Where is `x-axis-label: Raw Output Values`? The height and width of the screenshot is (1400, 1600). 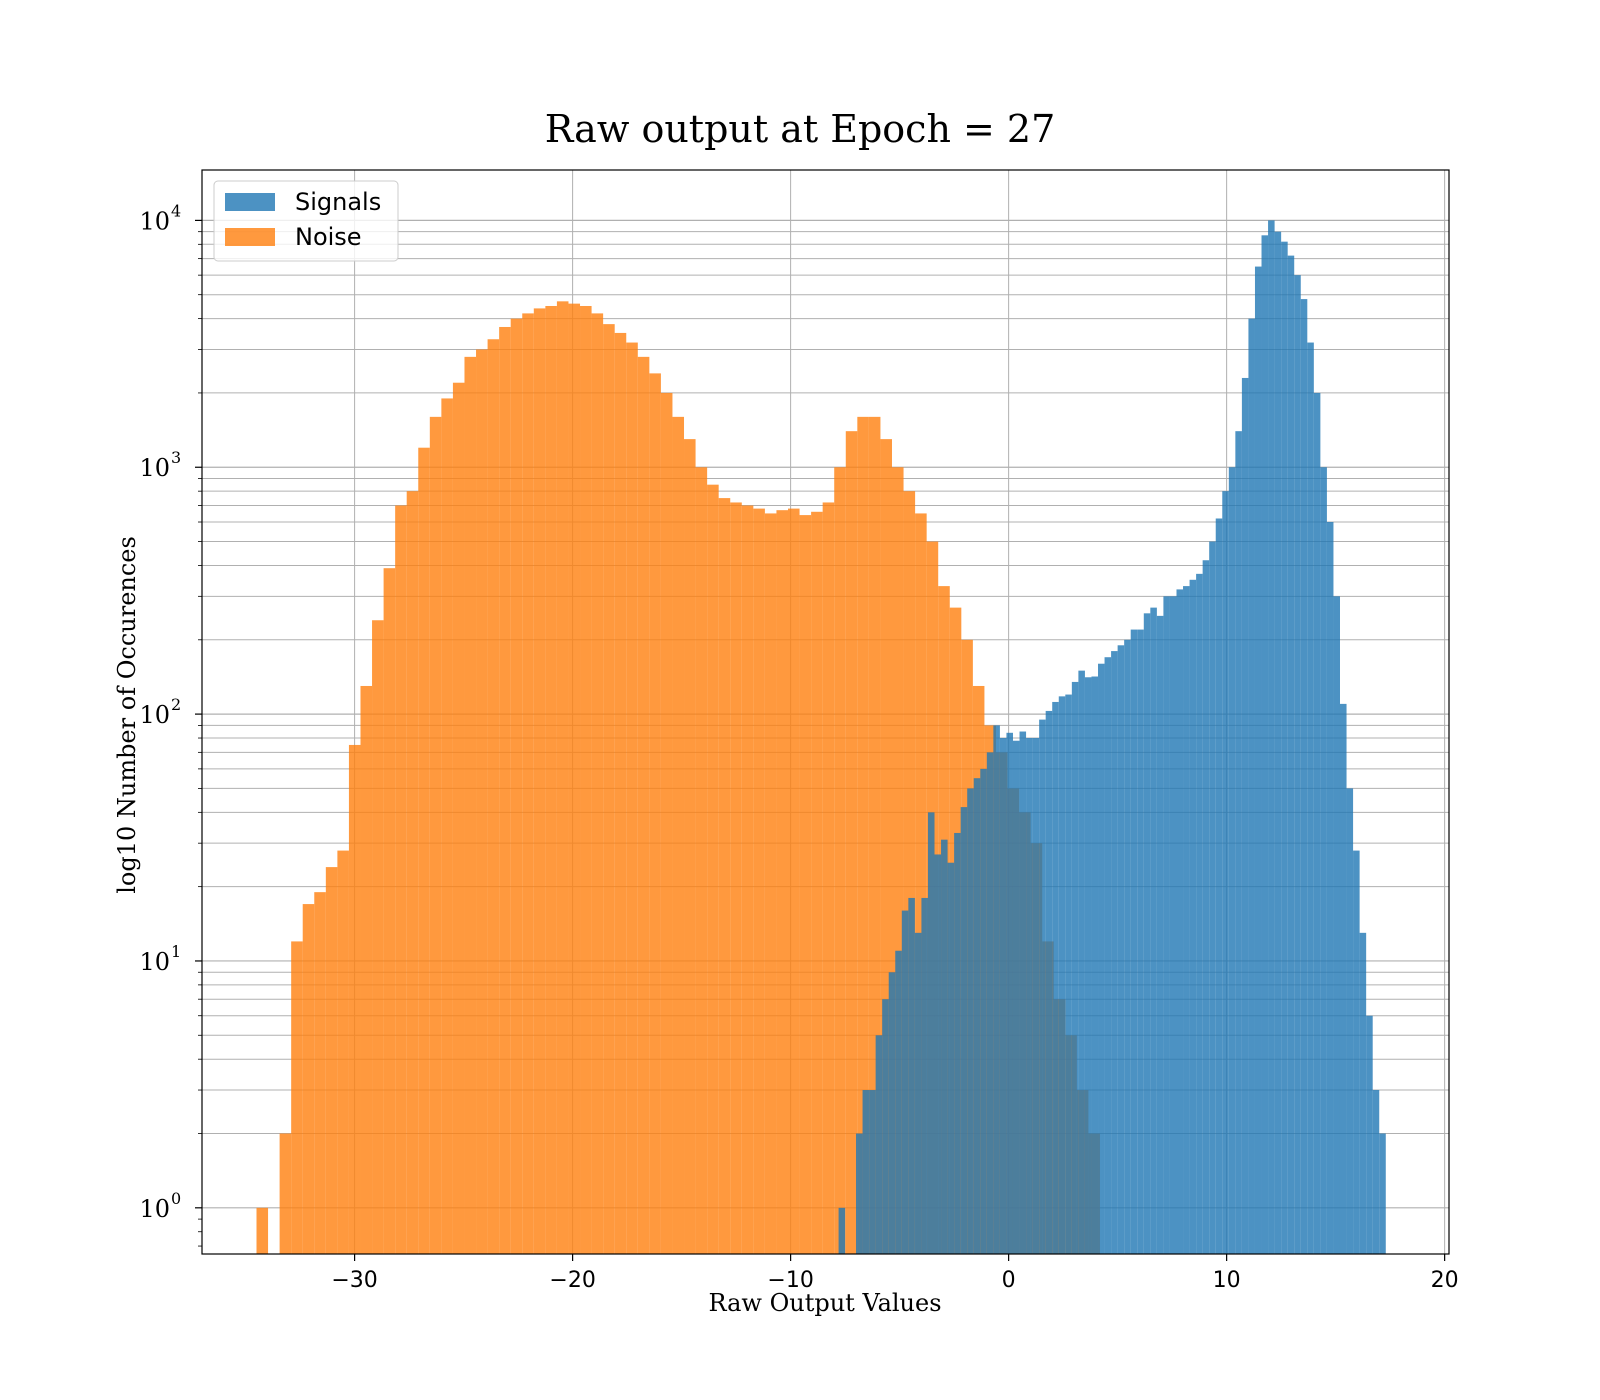 x-axis-label: Raw Output Values is located at coordinates (824, 1303).